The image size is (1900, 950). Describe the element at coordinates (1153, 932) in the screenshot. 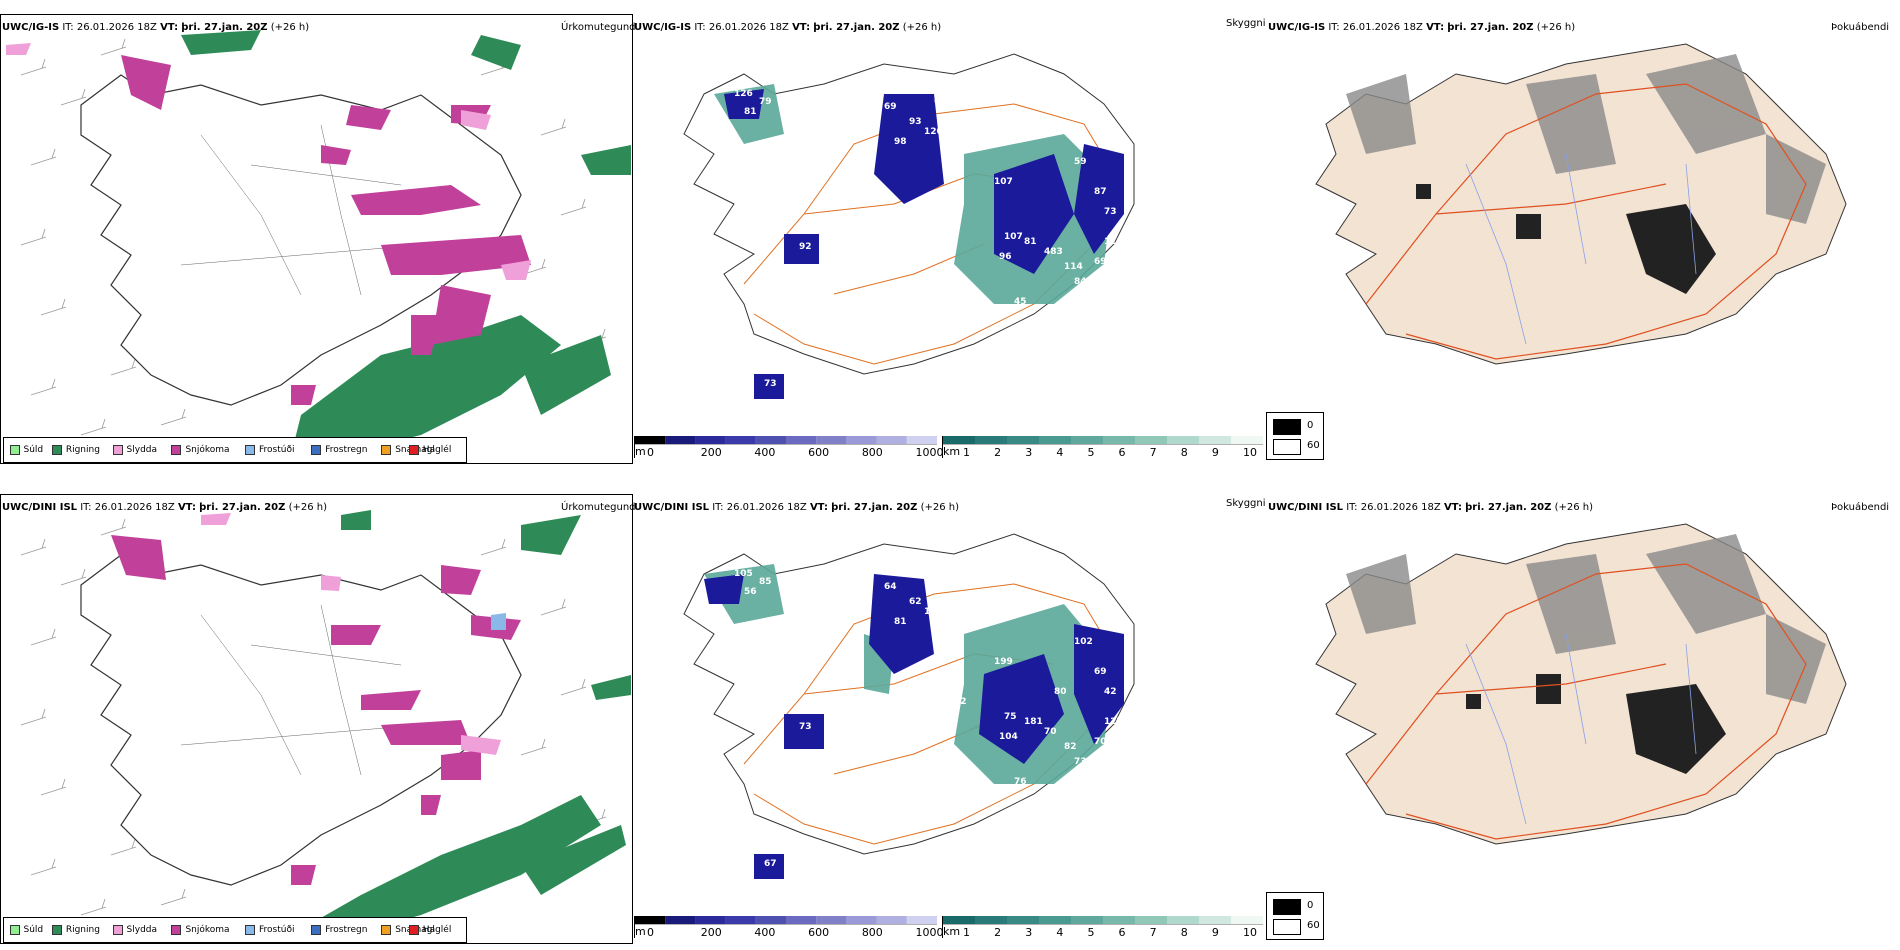

I see `cbar-km-tick: 7` at that location.